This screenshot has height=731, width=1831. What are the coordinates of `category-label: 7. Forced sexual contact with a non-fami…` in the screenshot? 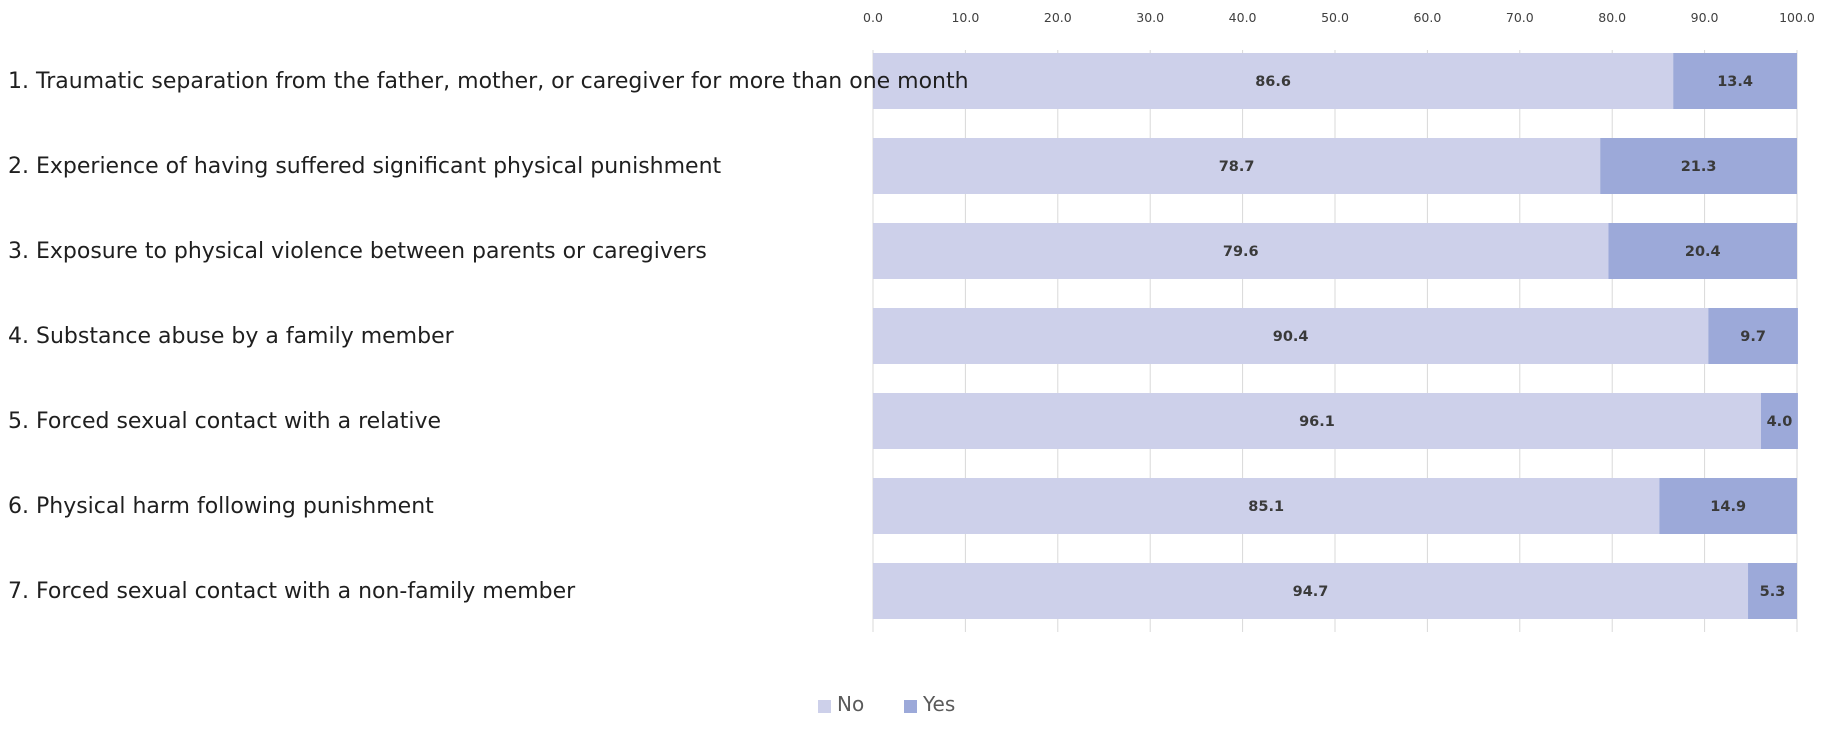 It's located at (292, 591).